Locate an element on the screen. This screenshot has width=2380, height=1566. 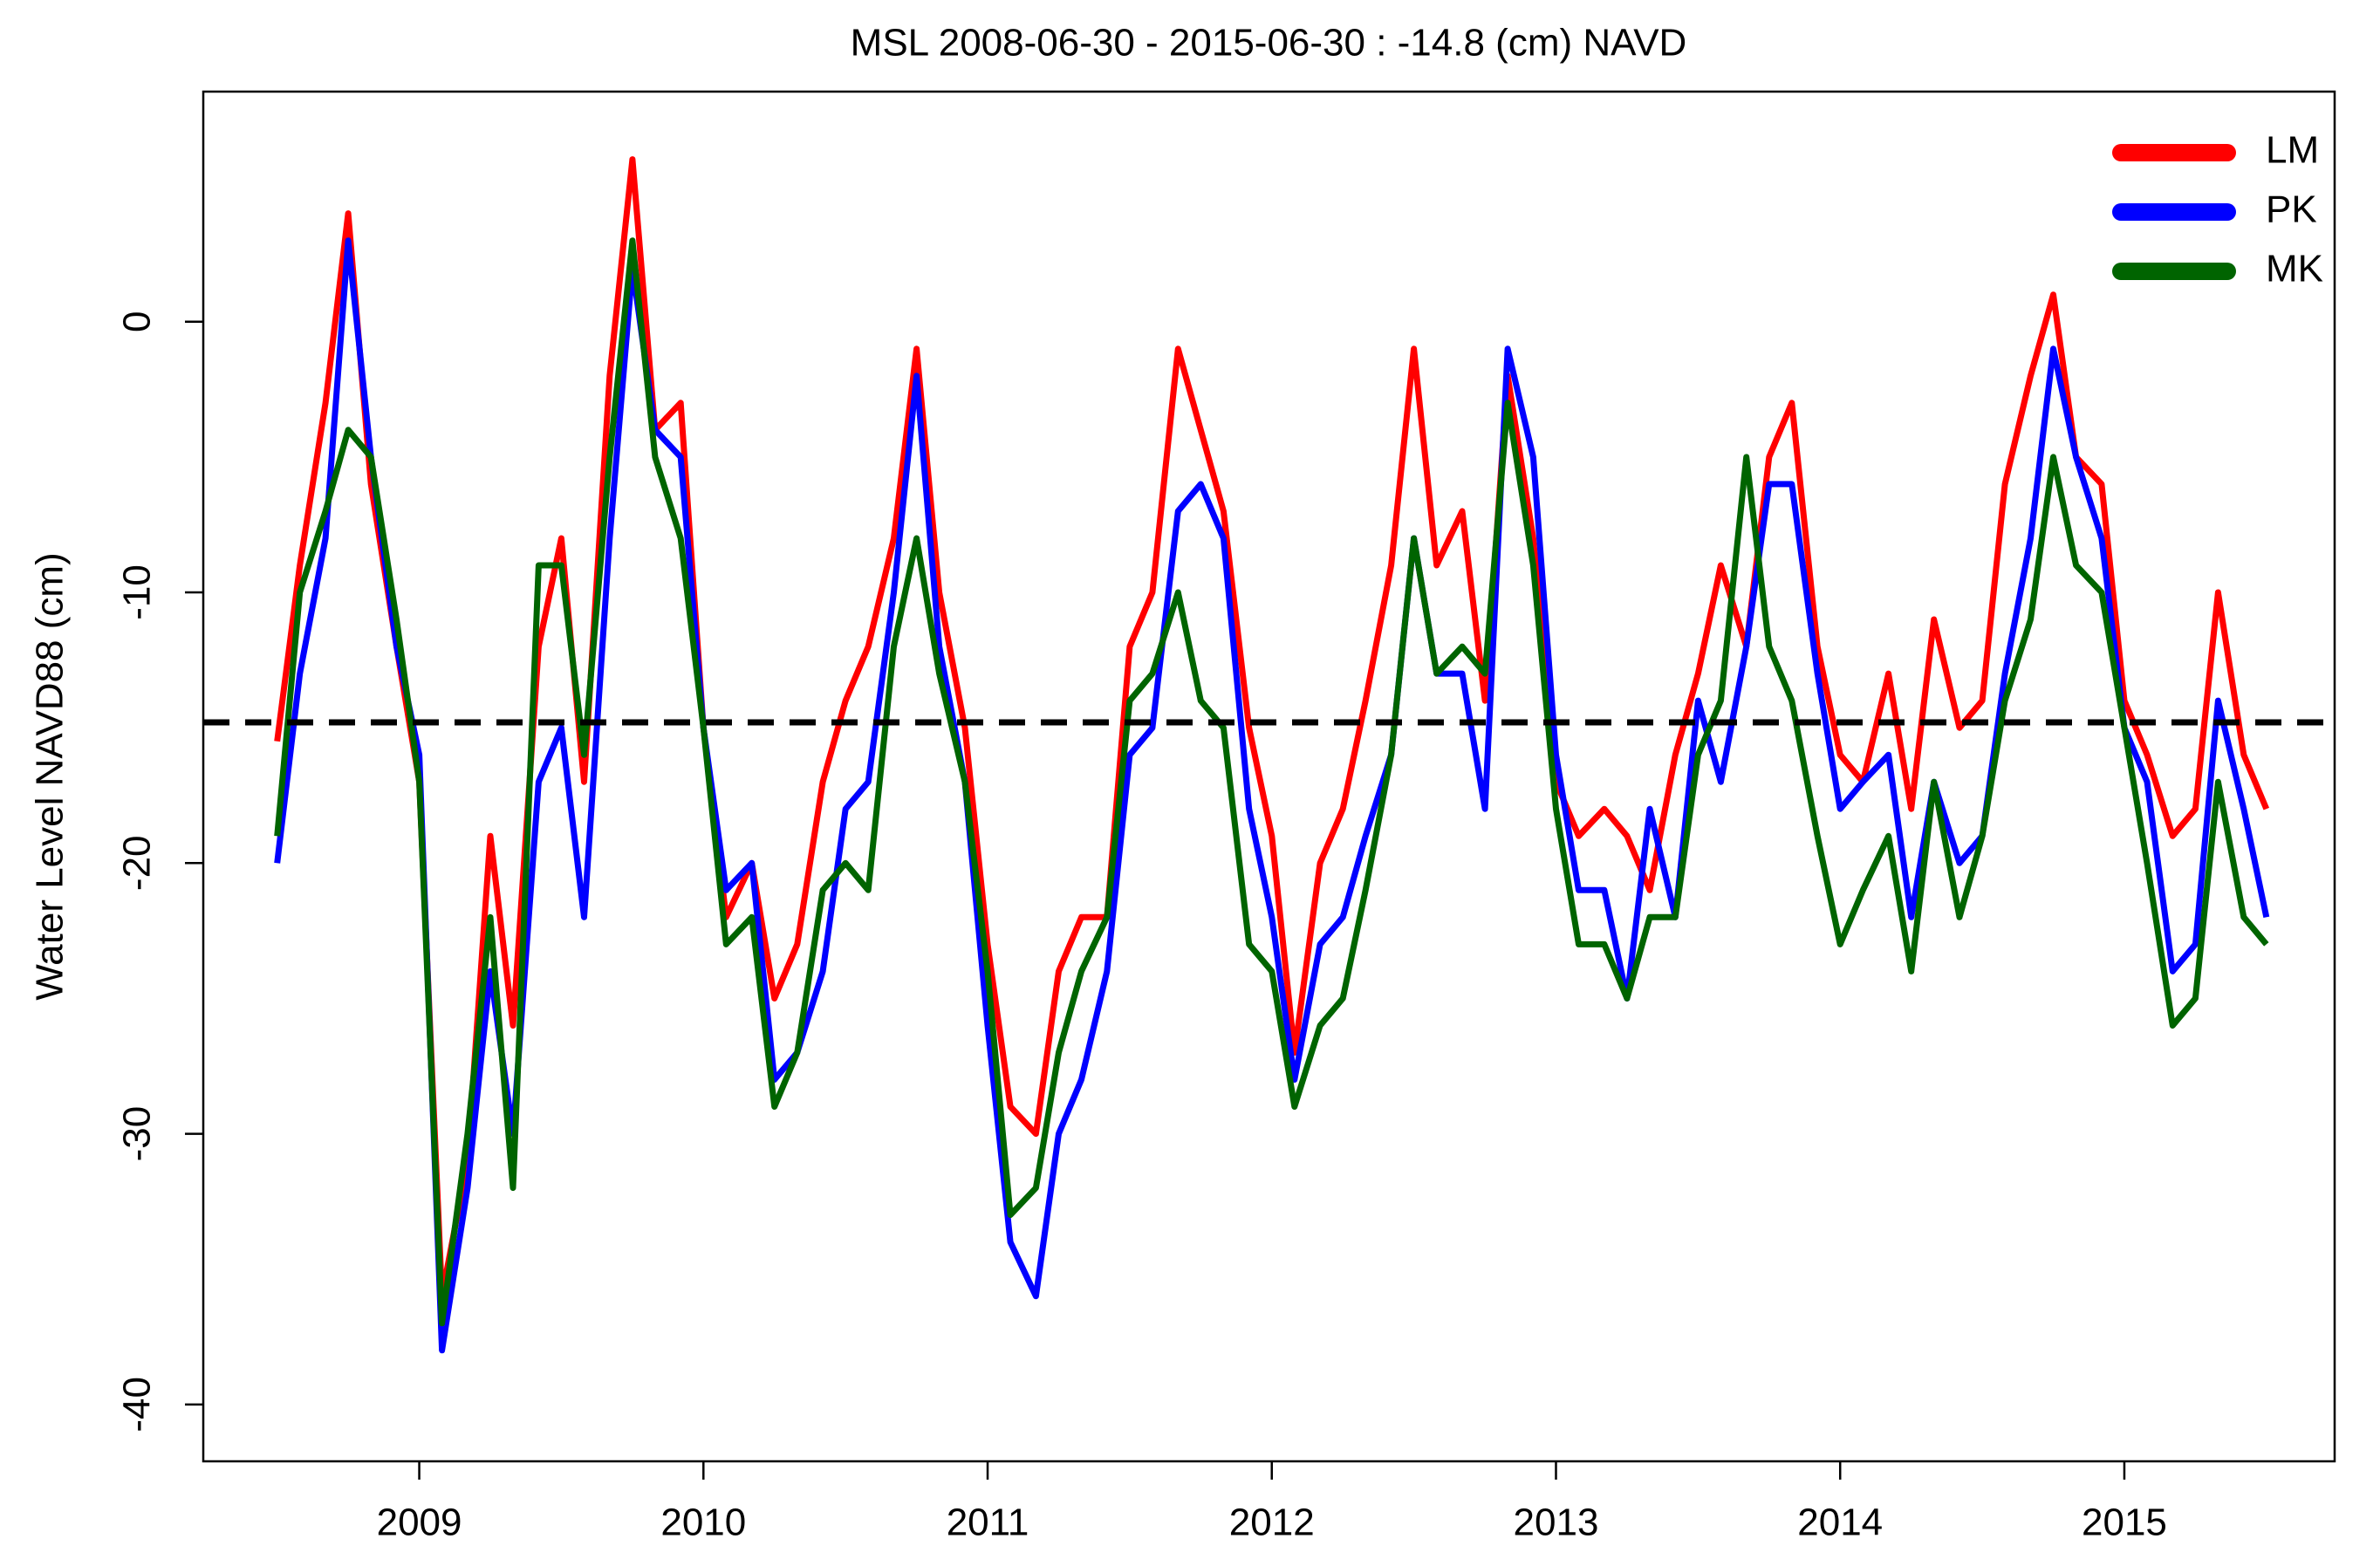
y-tick-label: -20 is located at coordinates (137, 863).